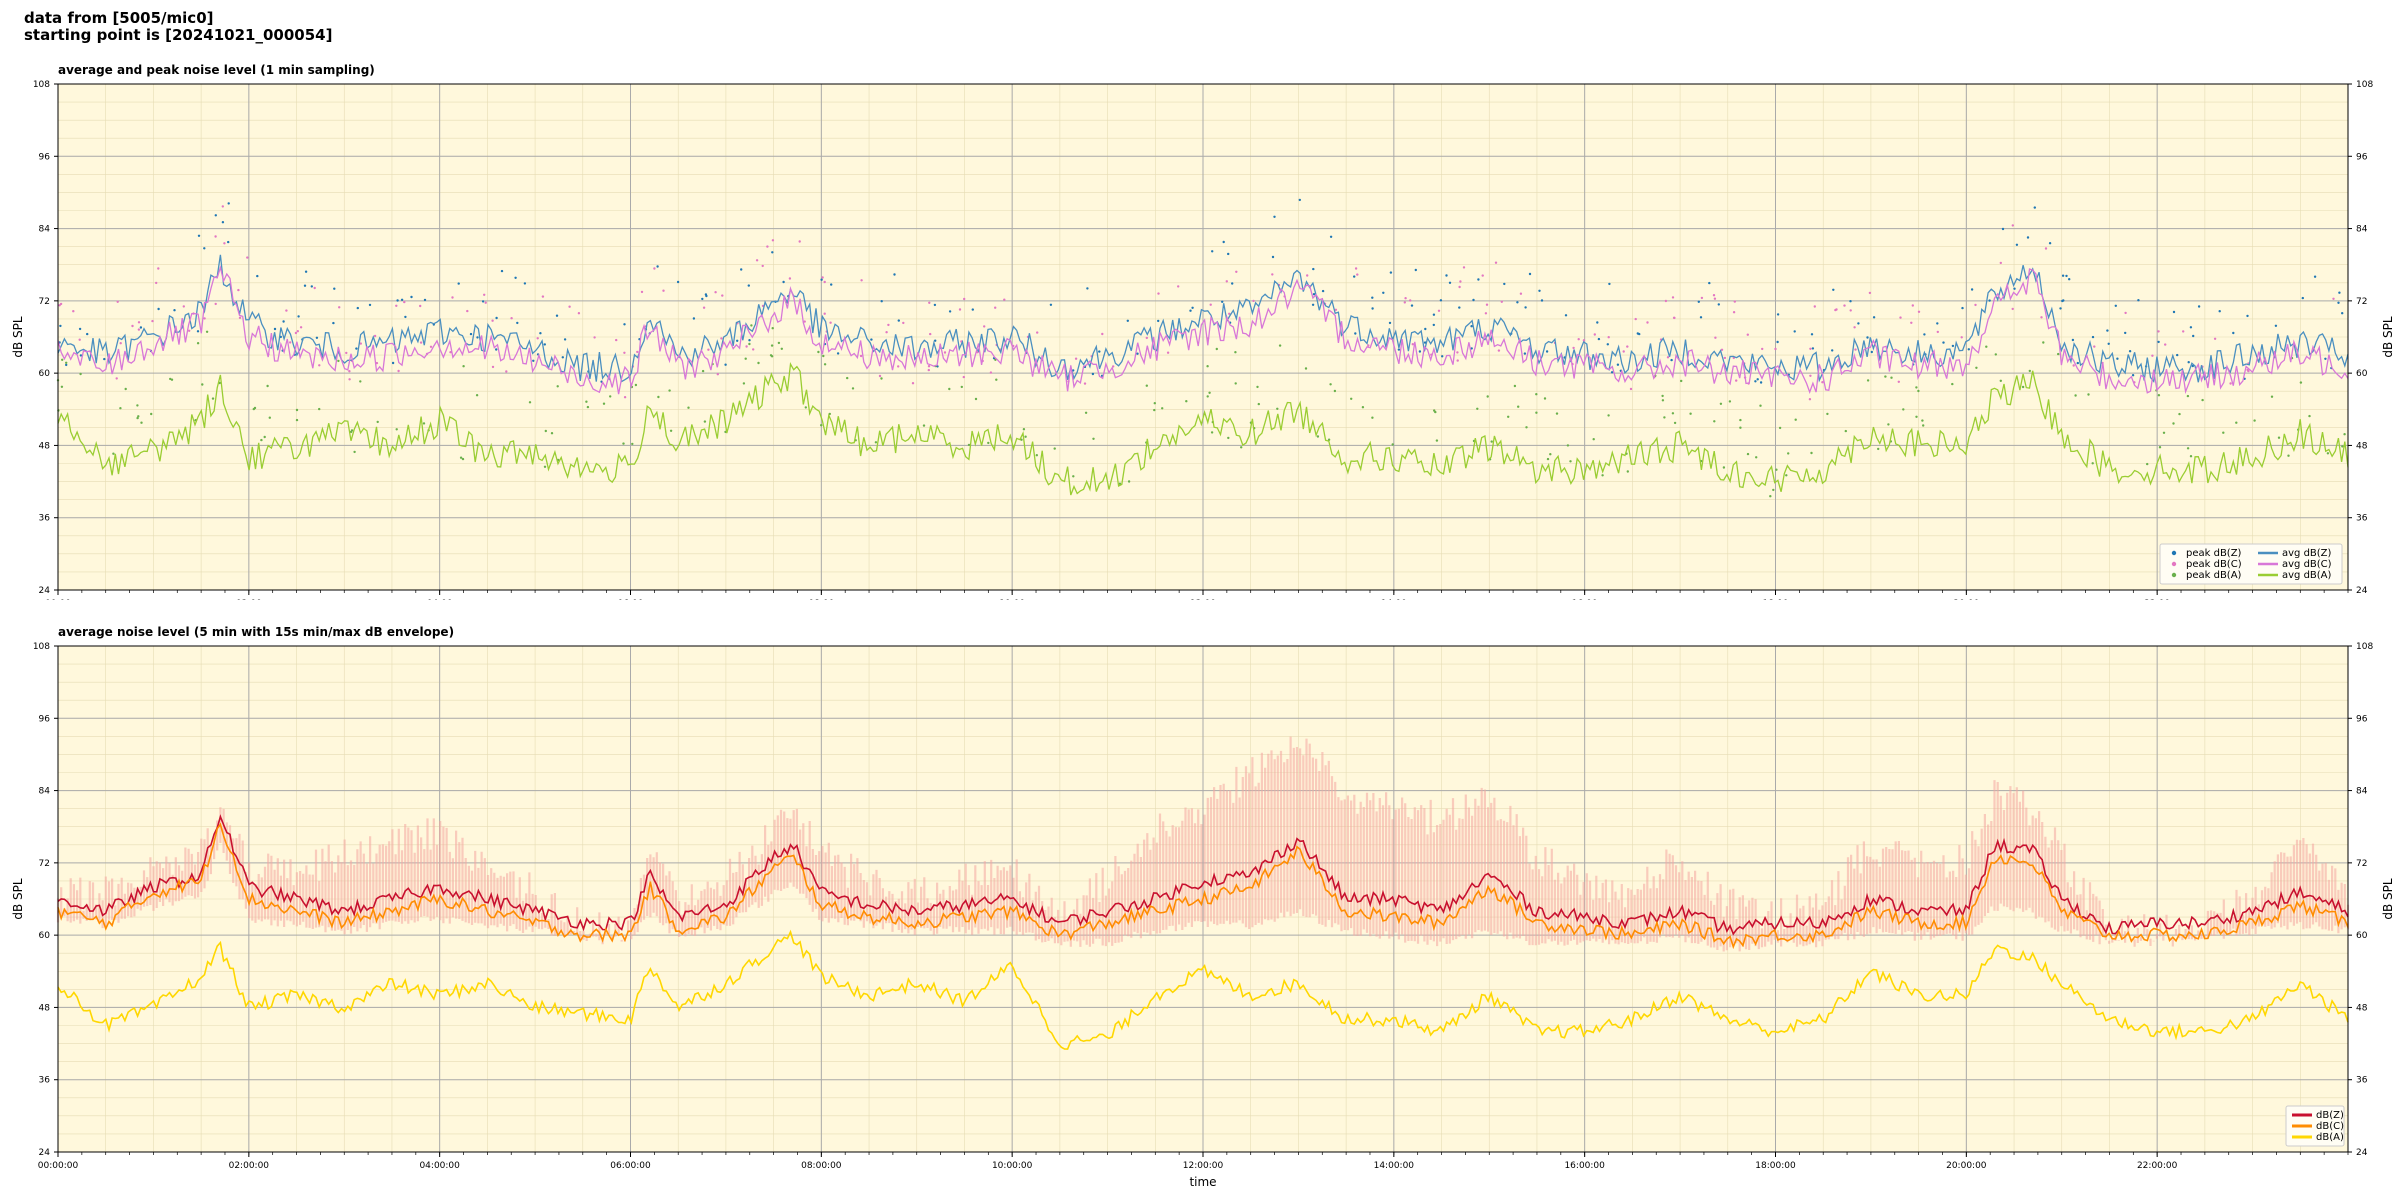 The width and height of the screenshot is (2400, 1200). Describe the element at coordinates (44, 864) in the screenshot. I see `y-tick-label: 72` at that location.